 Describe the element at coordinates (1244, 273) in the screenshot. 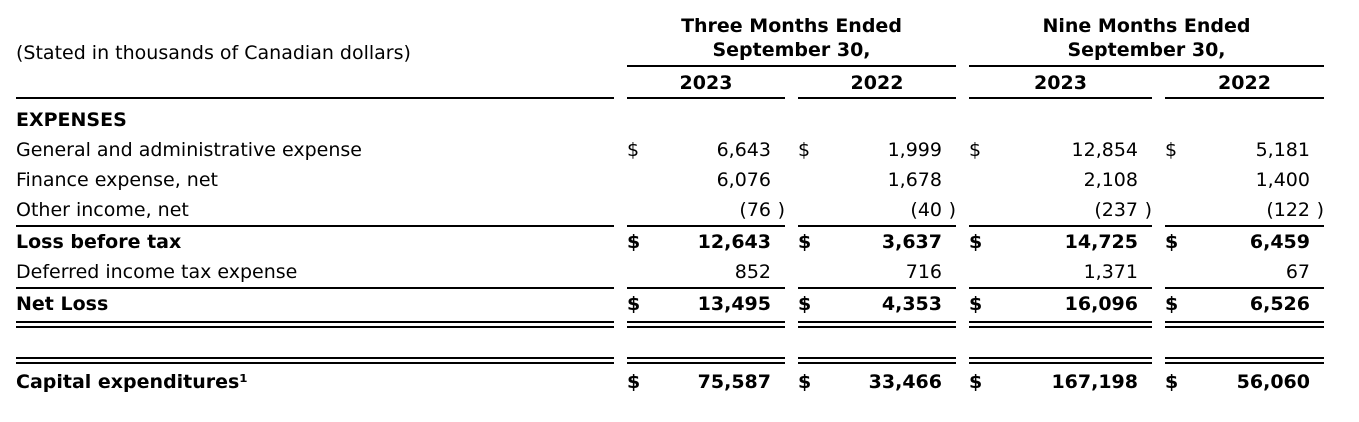

I see `cell-amount: 67` at that location.